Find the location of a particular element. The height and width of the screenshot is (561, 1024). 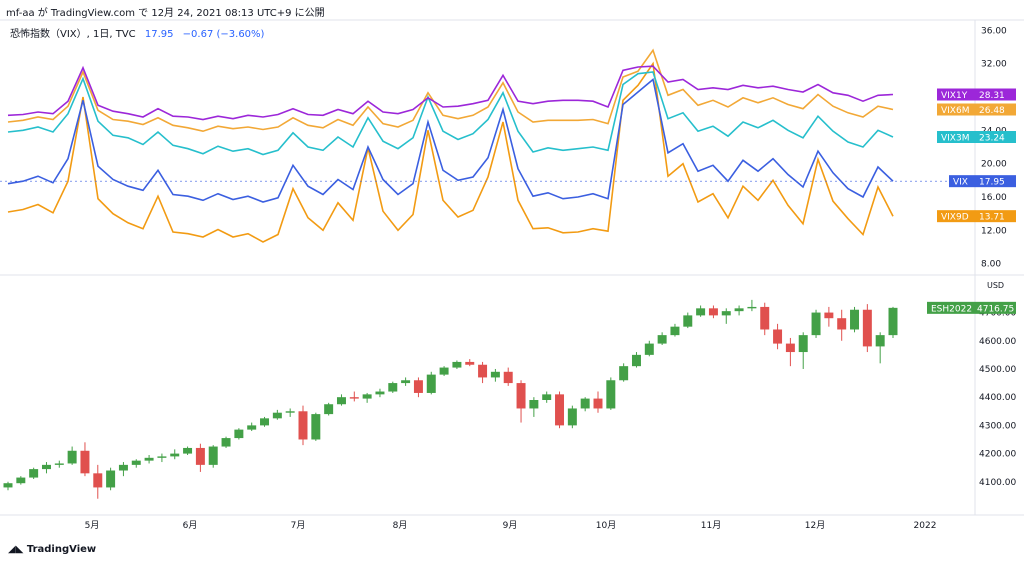

series-line-vix1y is located at coordinates (450, 93).